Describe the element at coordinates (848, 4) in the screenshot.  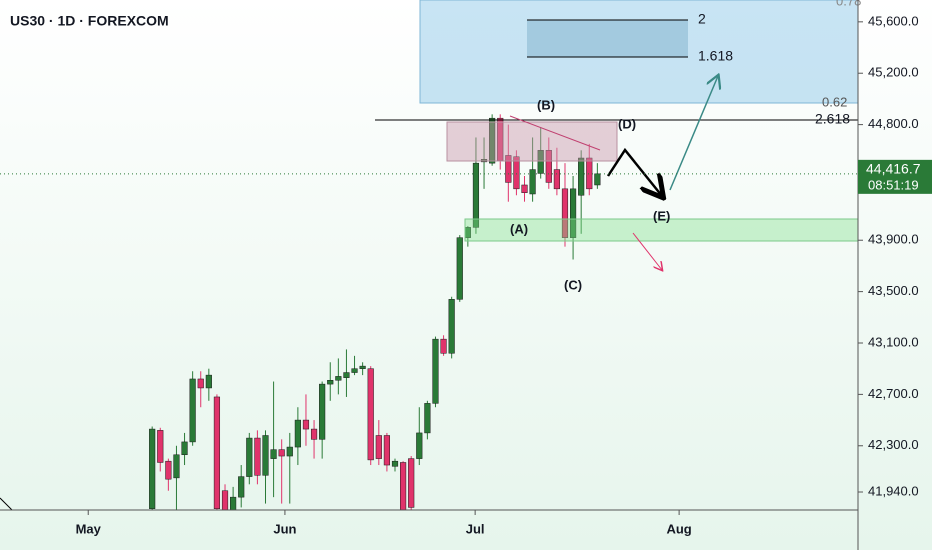
I see `fib-label: 0.78` at that location.